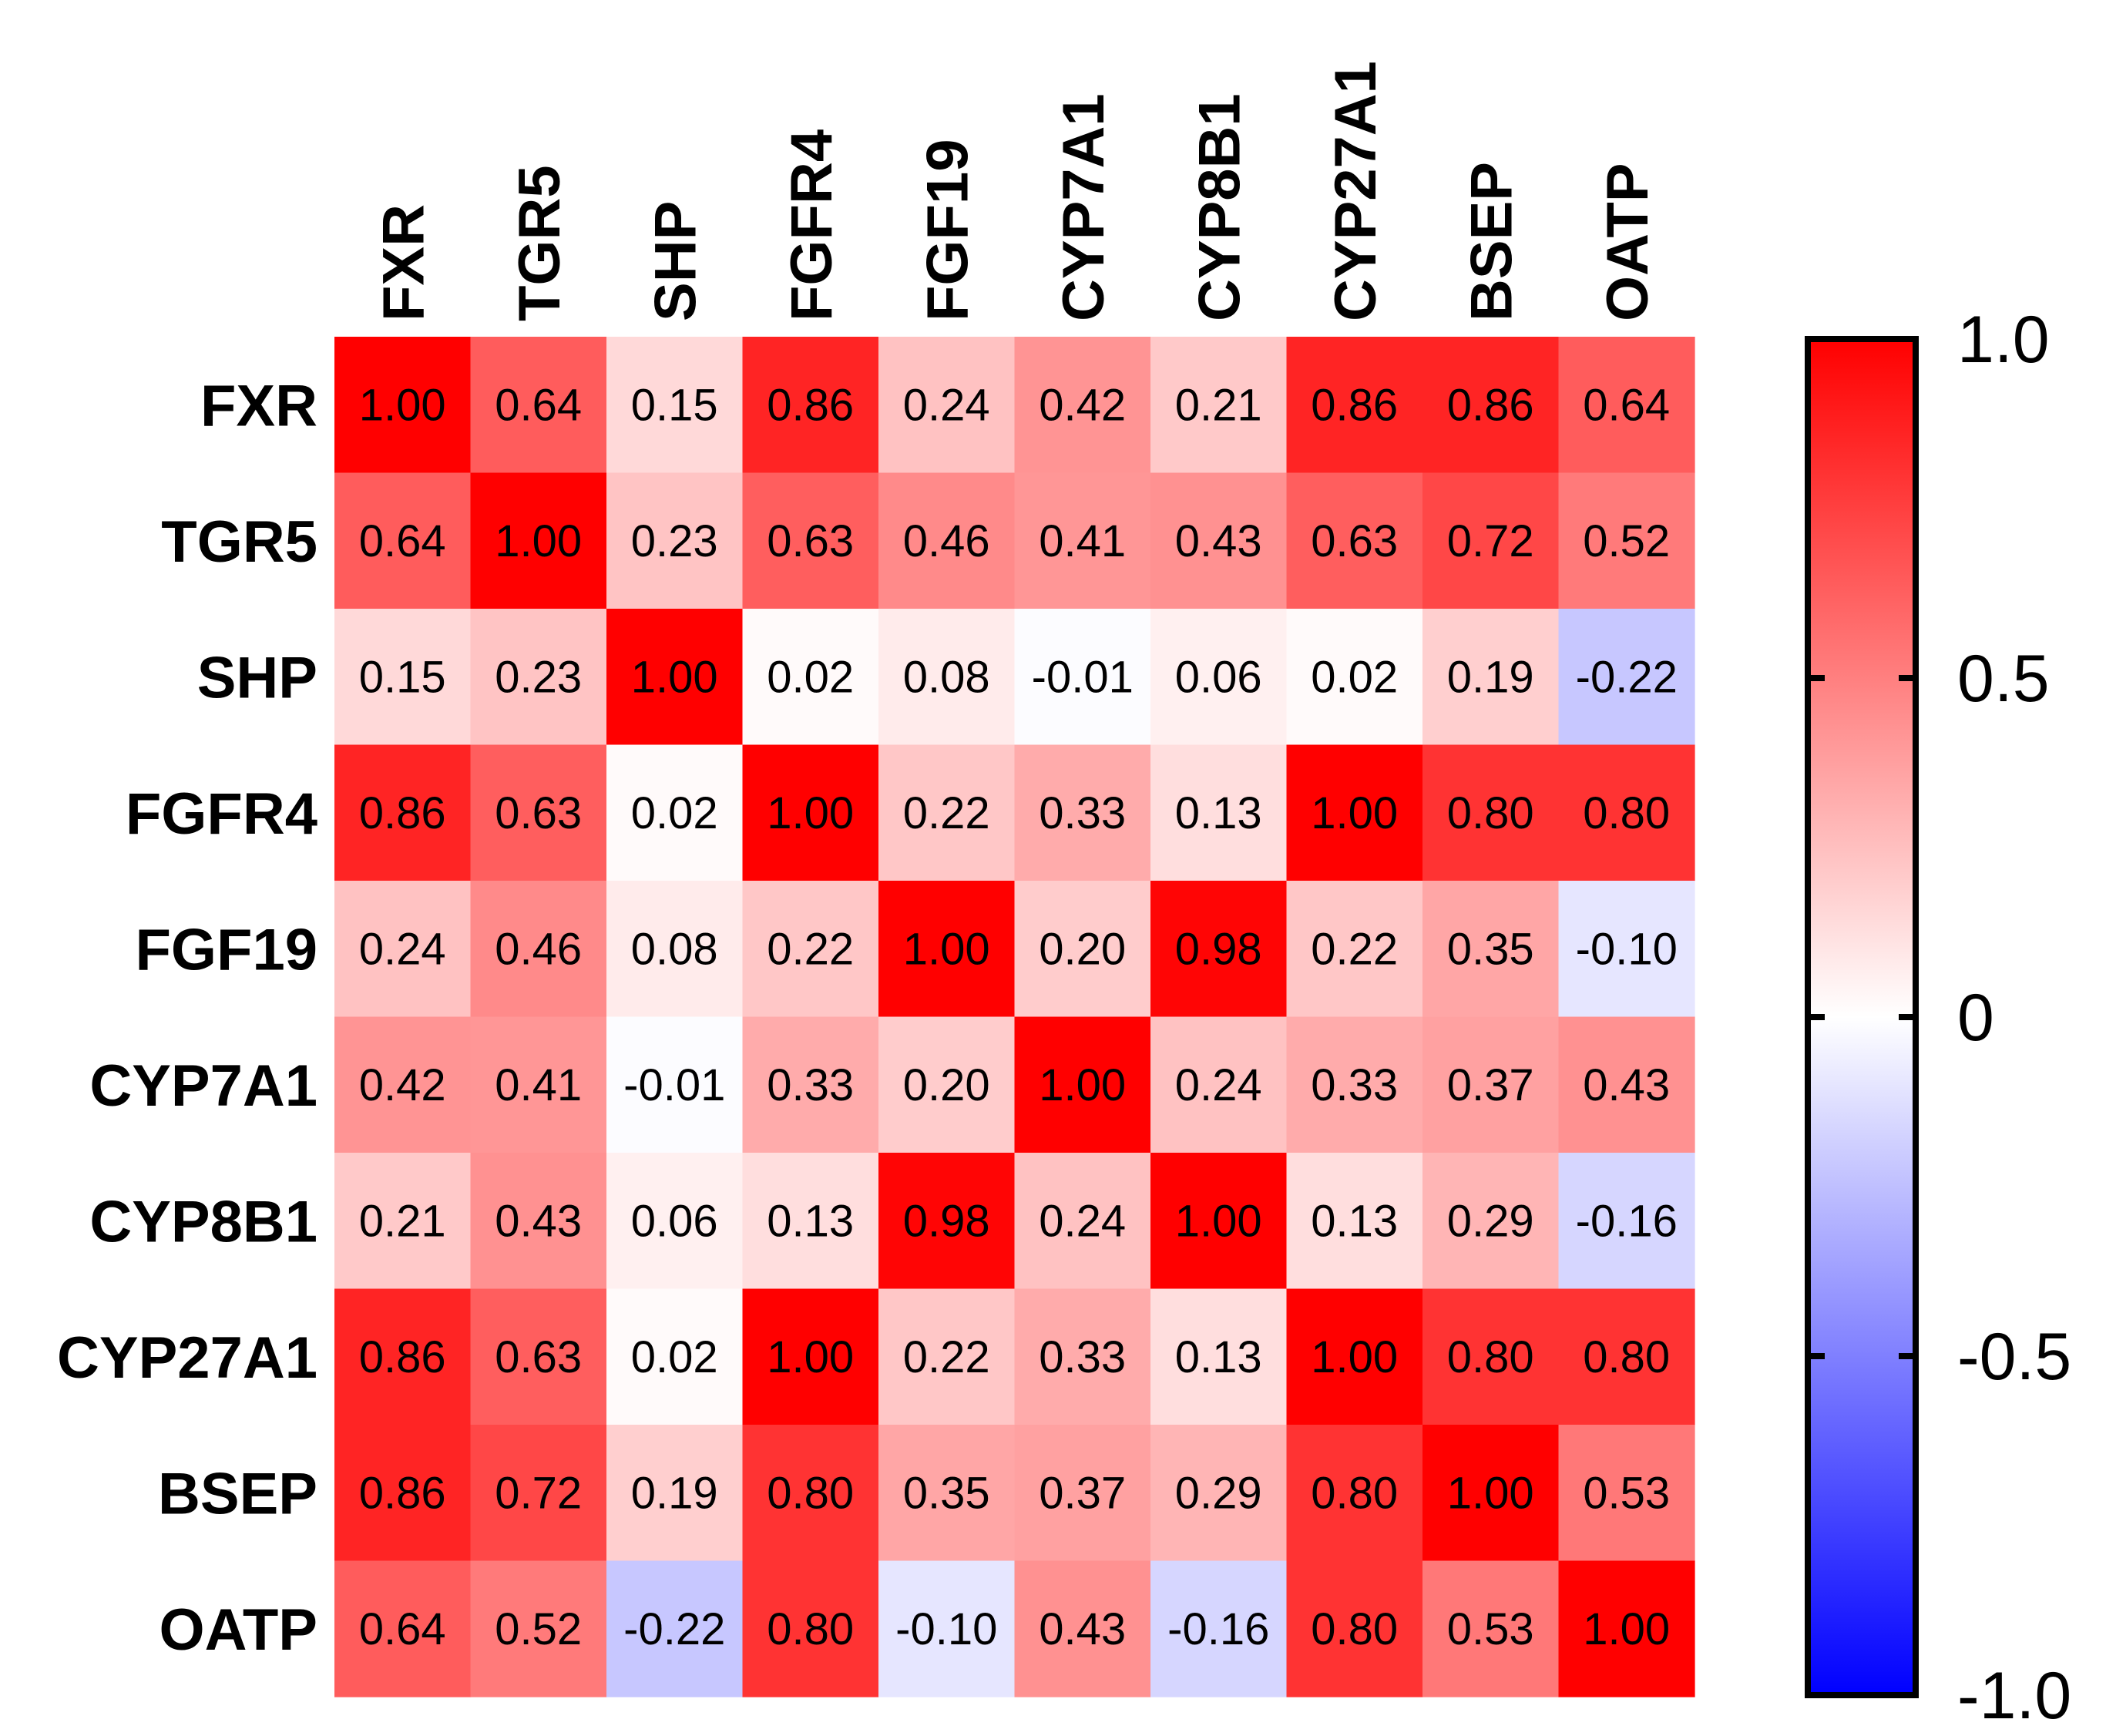 The width and height of the screenshot is (2106, 1736). I want to click on heatmap-cell-oatp-shp, so click(675, 1629).